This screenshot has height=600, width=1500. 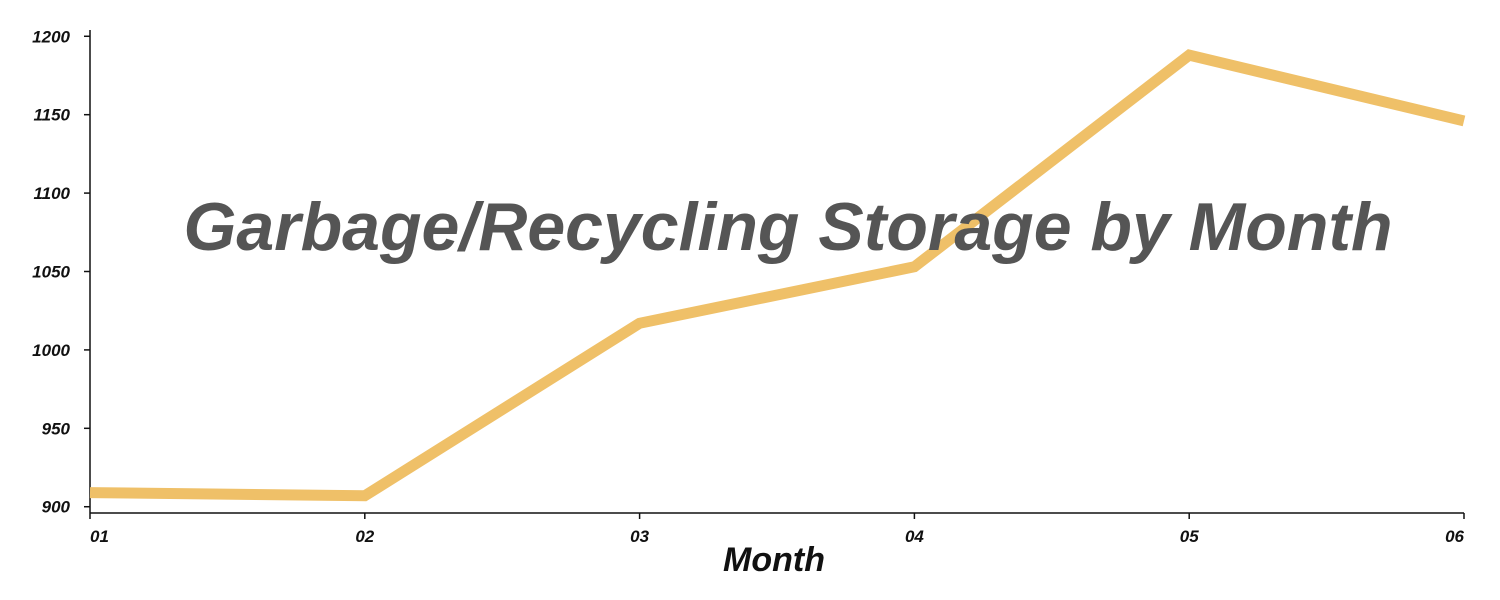 What do you see at coordinates (787, 227) in the screenshot?
I see `chart-title: Garbage/Recycling Storage by Month` at bounding box center [787, 227].